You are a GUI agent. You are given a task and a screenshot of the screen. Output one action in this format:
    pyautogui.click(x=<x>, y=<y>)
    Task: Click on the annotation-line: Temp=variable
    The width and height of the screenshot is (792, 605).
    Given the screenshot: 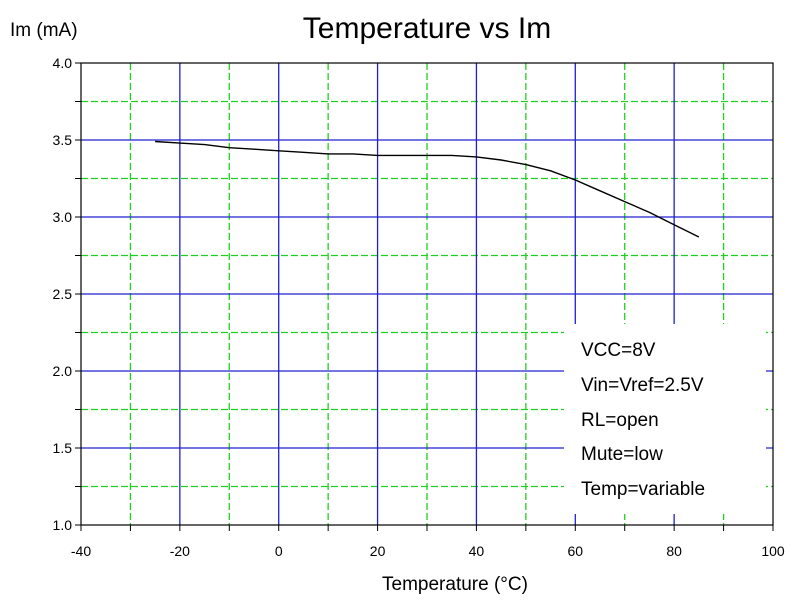 What is the action you would take?
    pyautogui.click(x=643, y=489)
    